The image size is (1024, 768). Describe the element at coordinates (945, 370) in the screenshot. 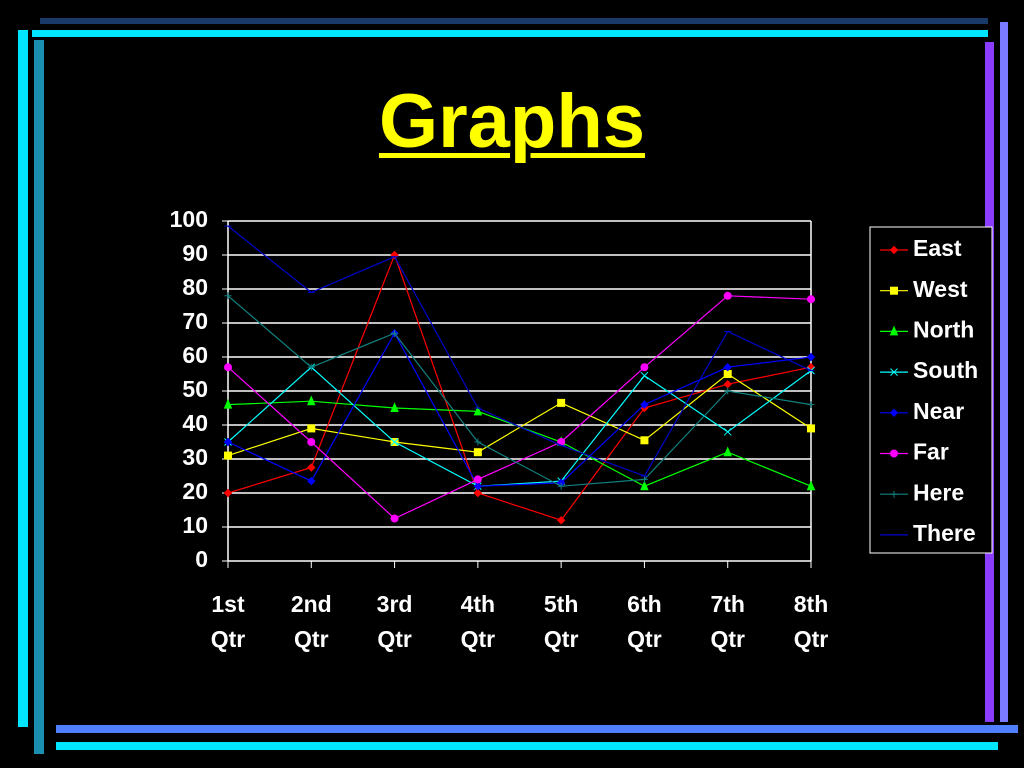

I see `legend-label: South` at that location.